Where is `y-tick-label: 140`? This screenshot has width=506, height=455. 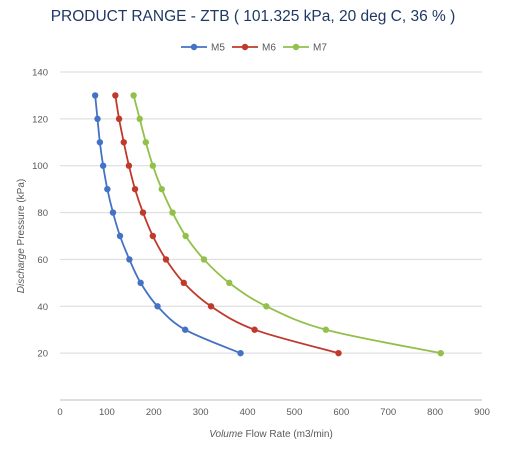
y-tick-label: 140 is located at coordinates (40, 73).